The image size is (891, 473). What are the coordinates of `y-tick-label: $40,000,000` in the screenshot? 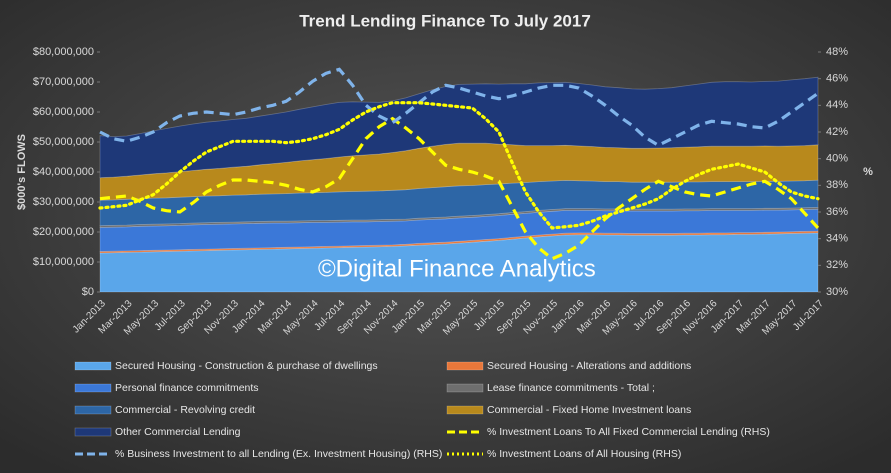 It's located at (63, 172).